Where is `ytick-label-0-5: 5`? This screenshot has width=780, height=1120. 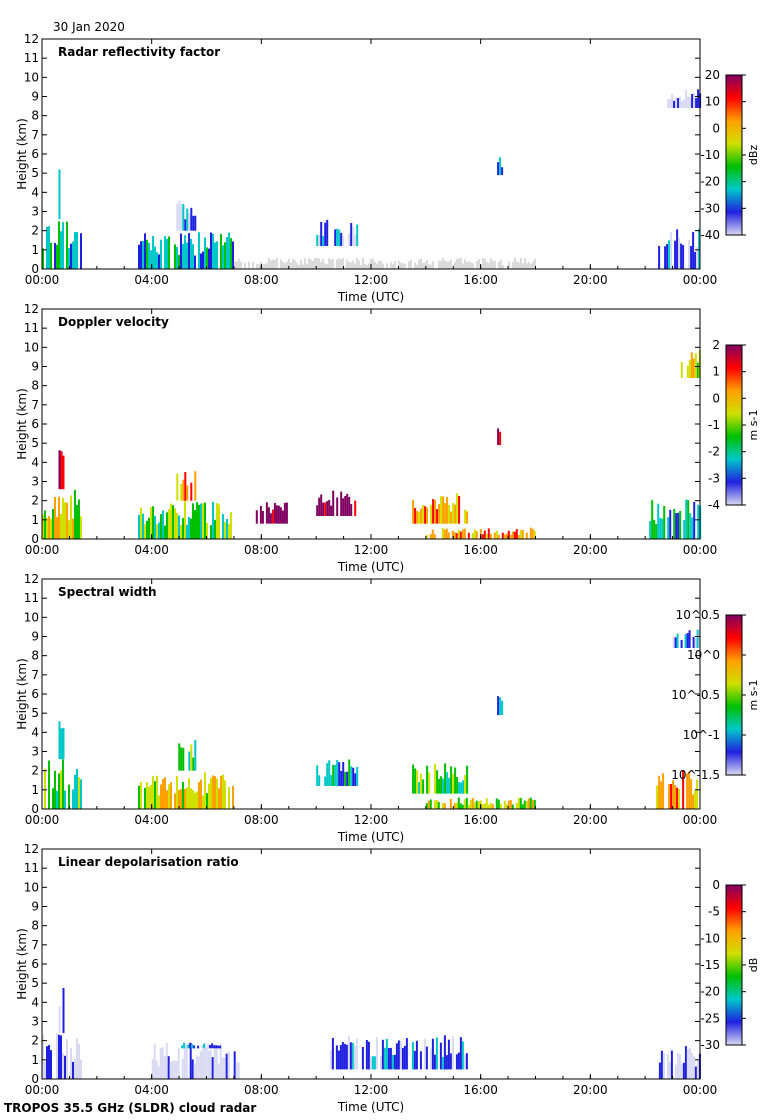 ytick-label-0-5: 5 is located at coordinates (35, 173).